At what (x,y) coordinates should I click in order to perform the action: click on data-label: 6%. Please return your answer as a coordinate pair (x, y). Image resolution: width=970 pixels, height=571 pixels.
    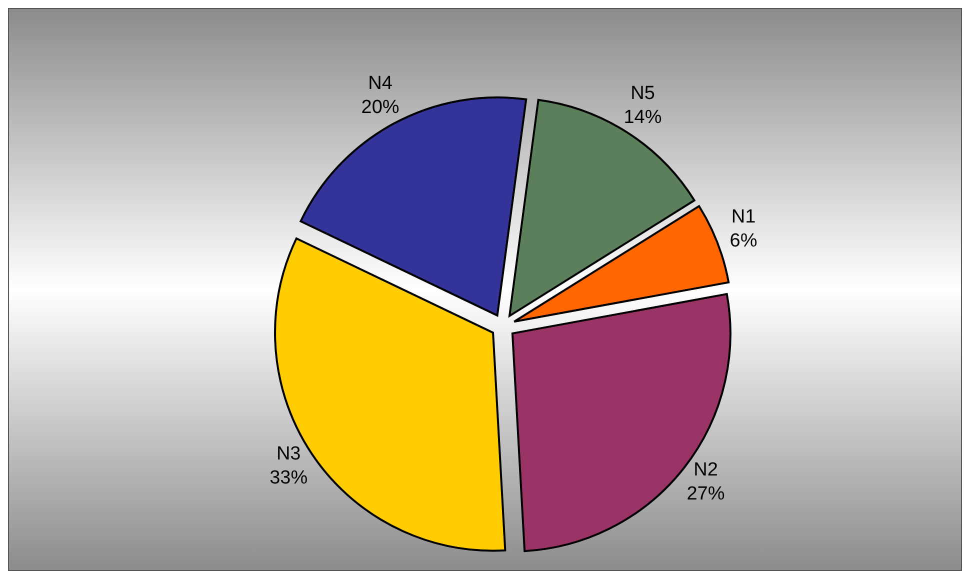
    Looking at the image, I should click on (744, 241).